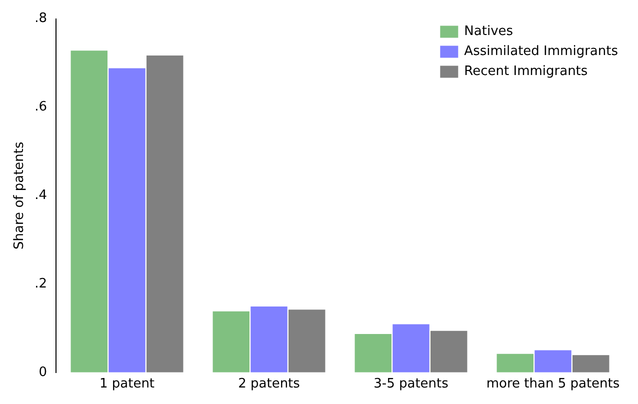  Describe the element at coordinates (526, 72) in the screenshot. I see `legend-label: Recent Immigrants` at that location.